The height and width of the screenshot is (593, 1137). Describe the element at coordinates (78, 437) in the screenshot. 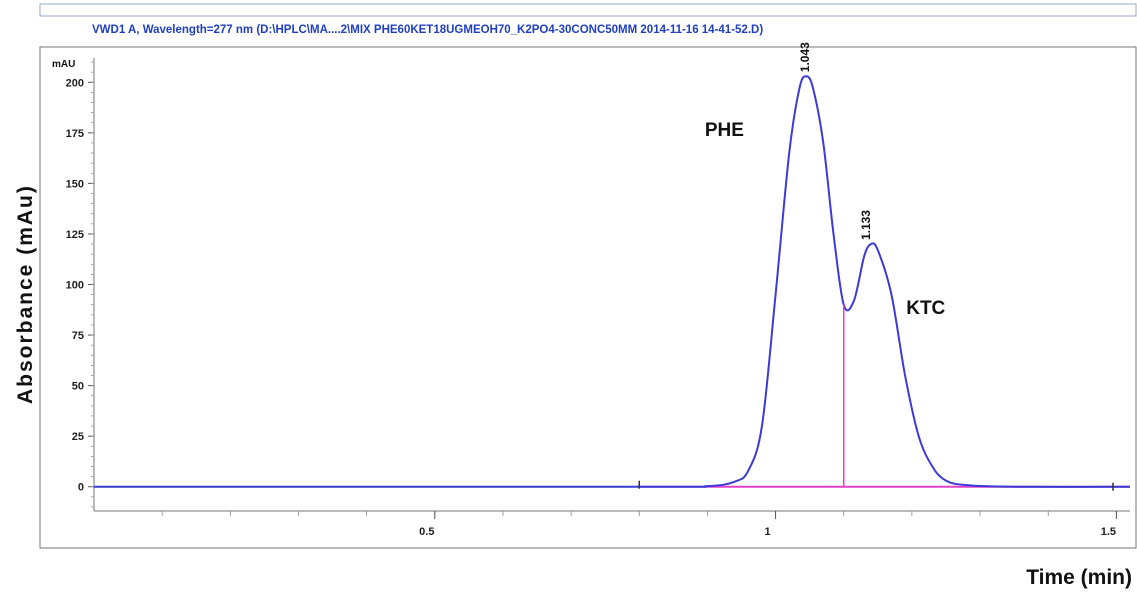

I see `y-tick-label: 25` at that location.